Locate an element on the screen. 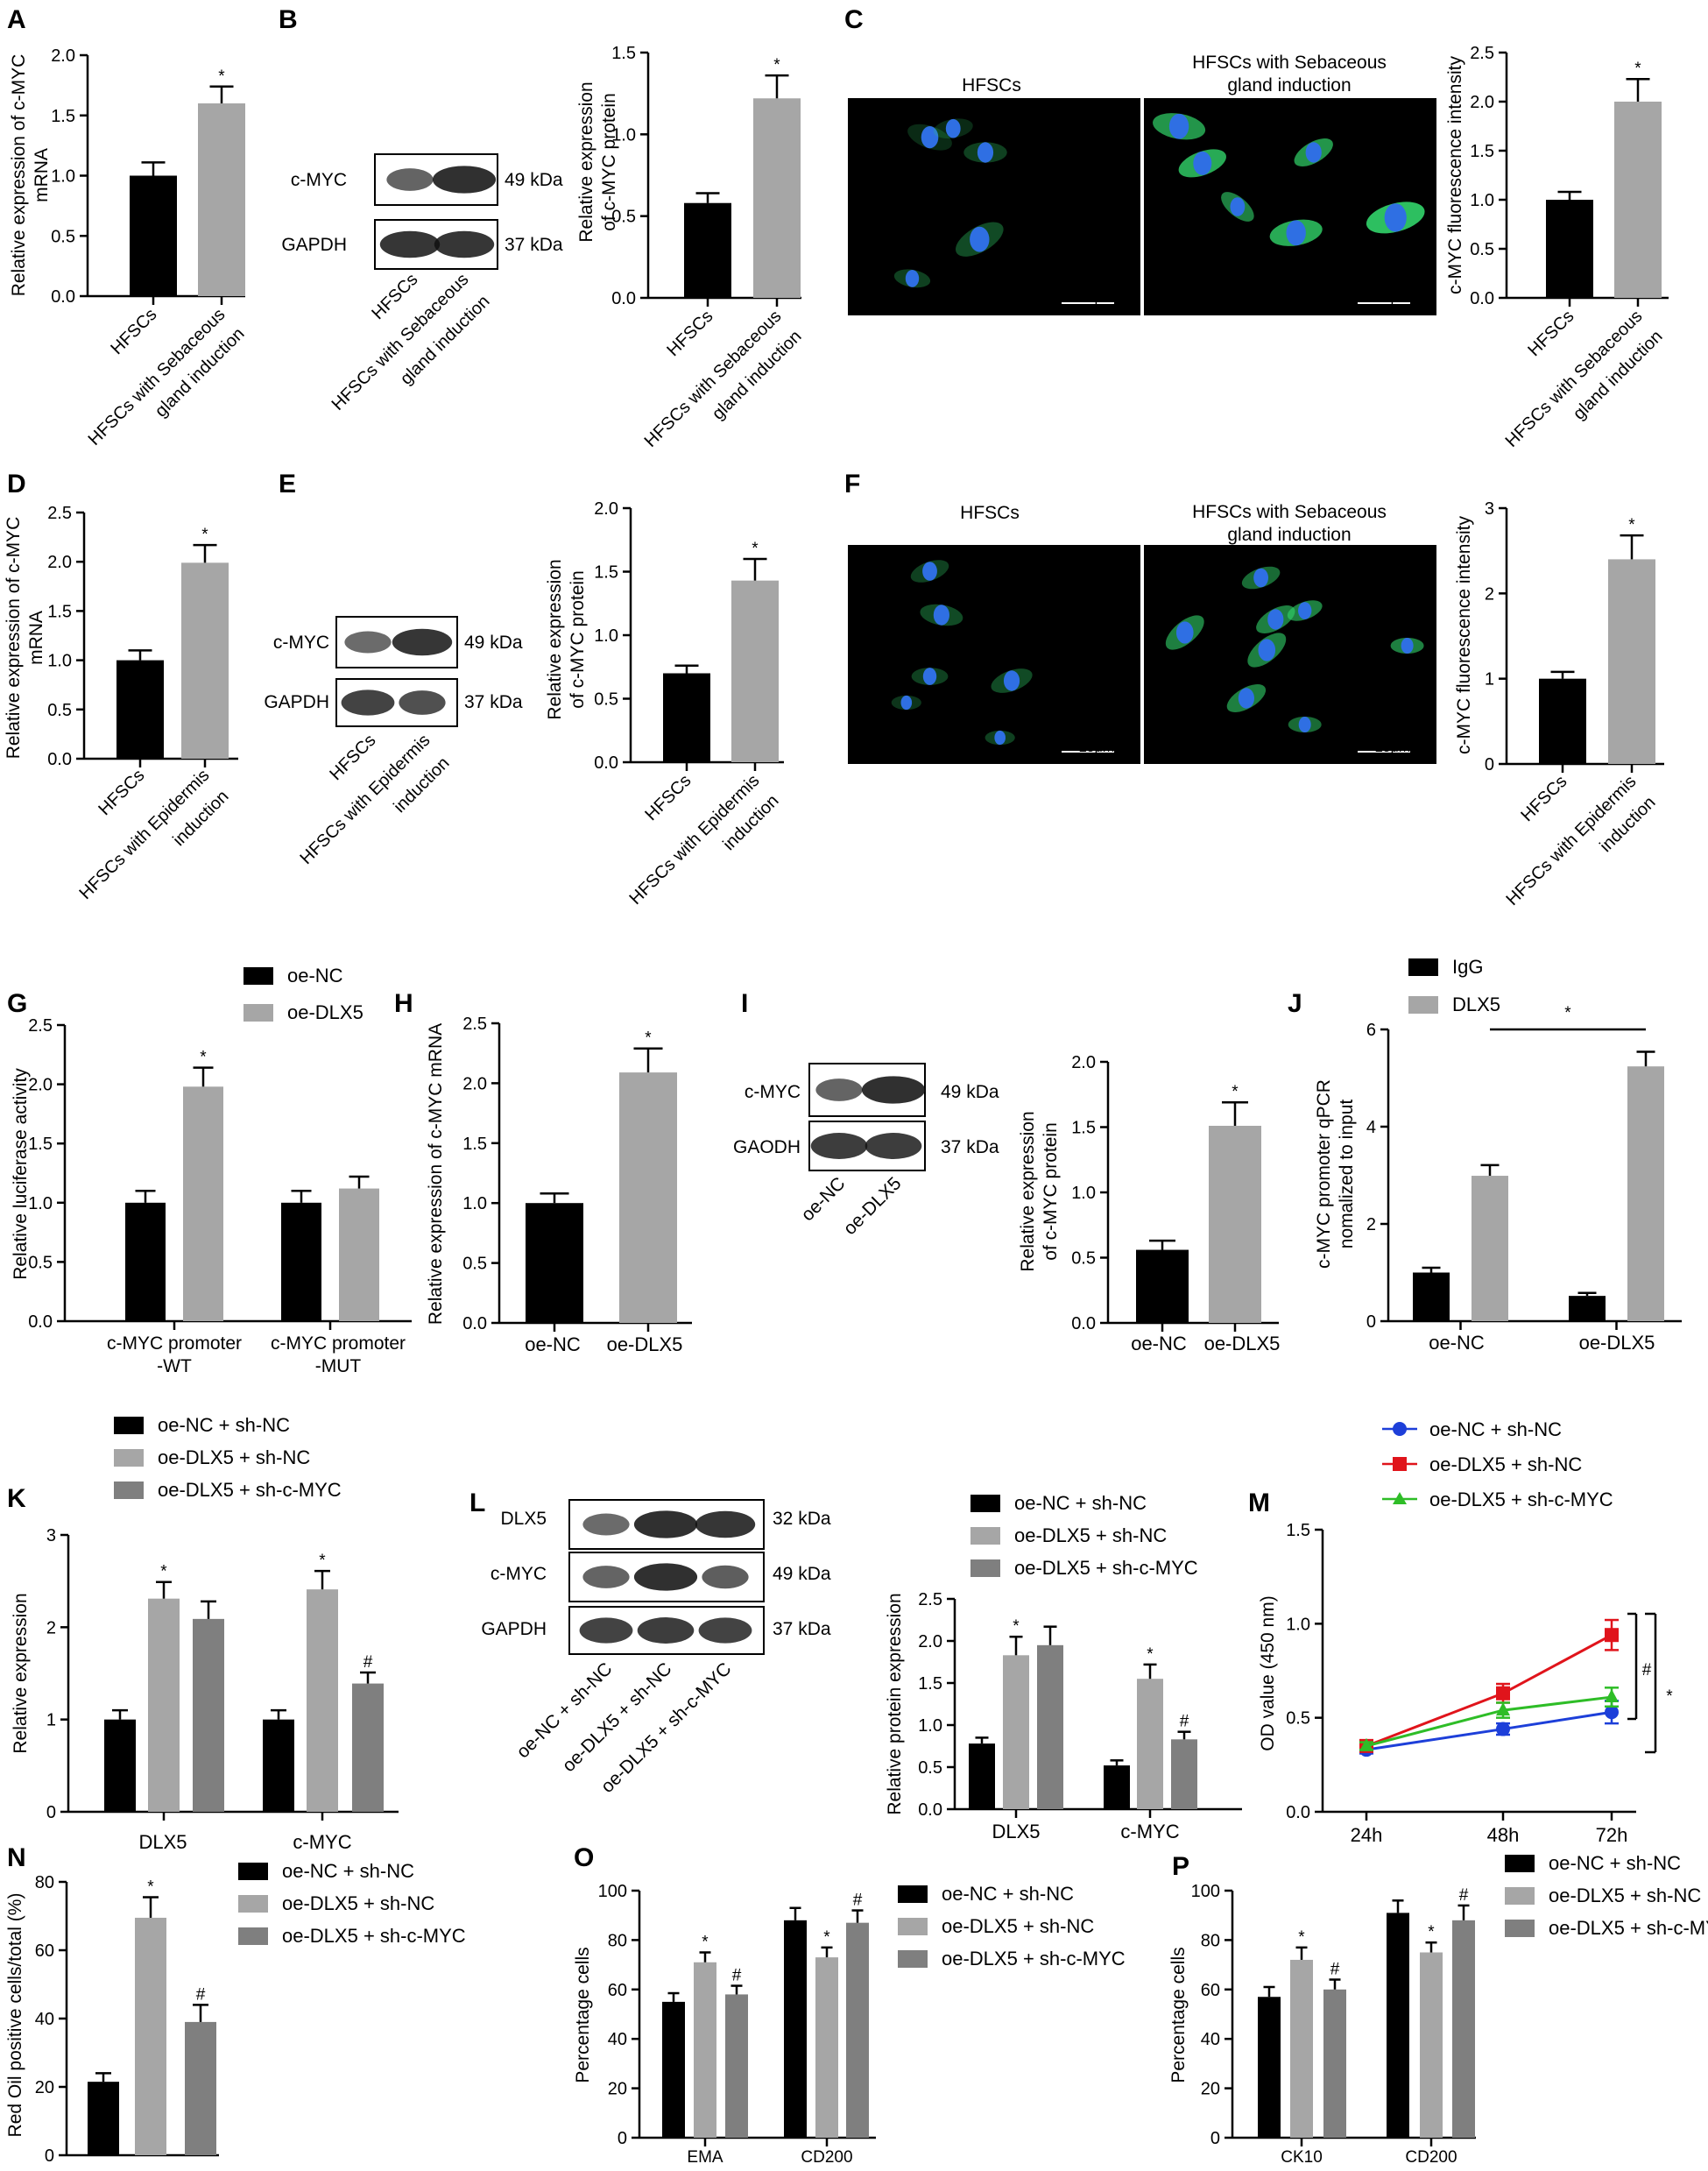 This screenshot has width=1708, height=2171. panelA-x-label: HFSCs is located at coordinates (133, 332).